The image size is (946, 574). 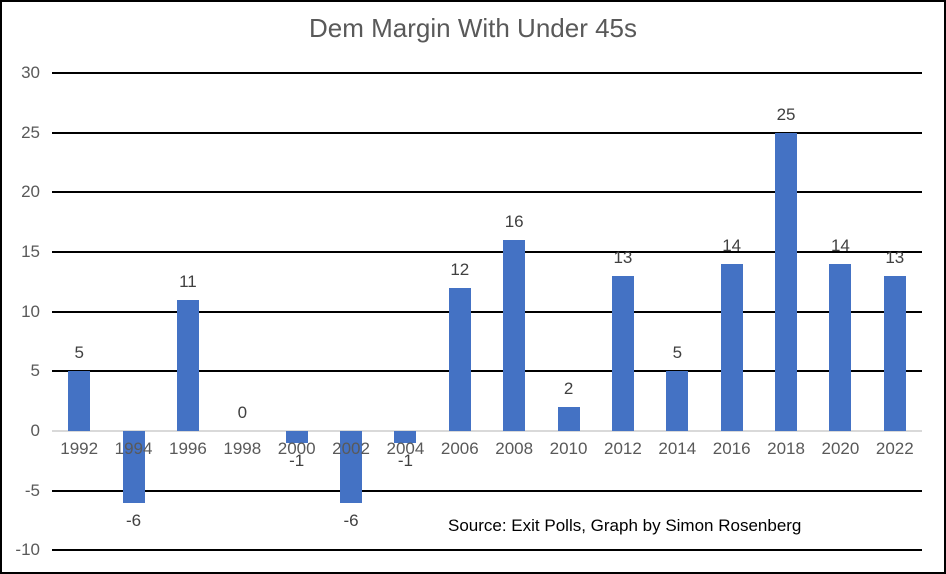 I want to click on bar-2004, so click(x=405, y=437).